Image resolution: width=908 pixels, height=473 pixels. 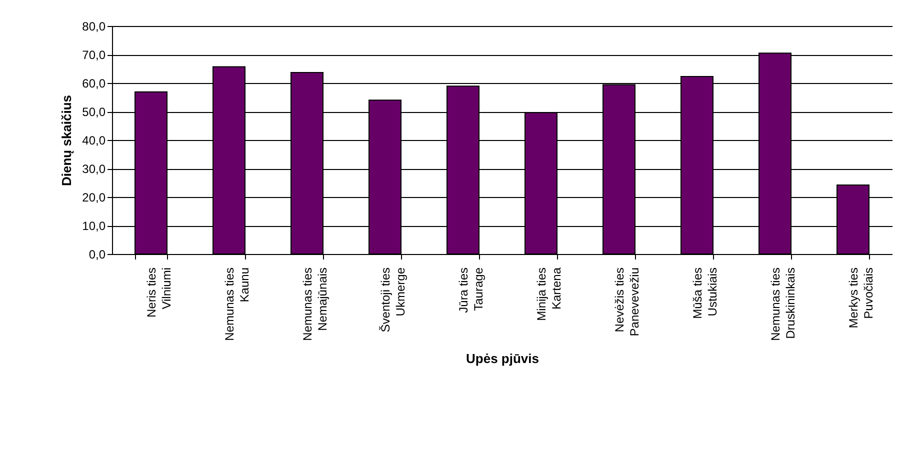 I want to click on y-tick-label: 60,0, so click(x=94, y=83).